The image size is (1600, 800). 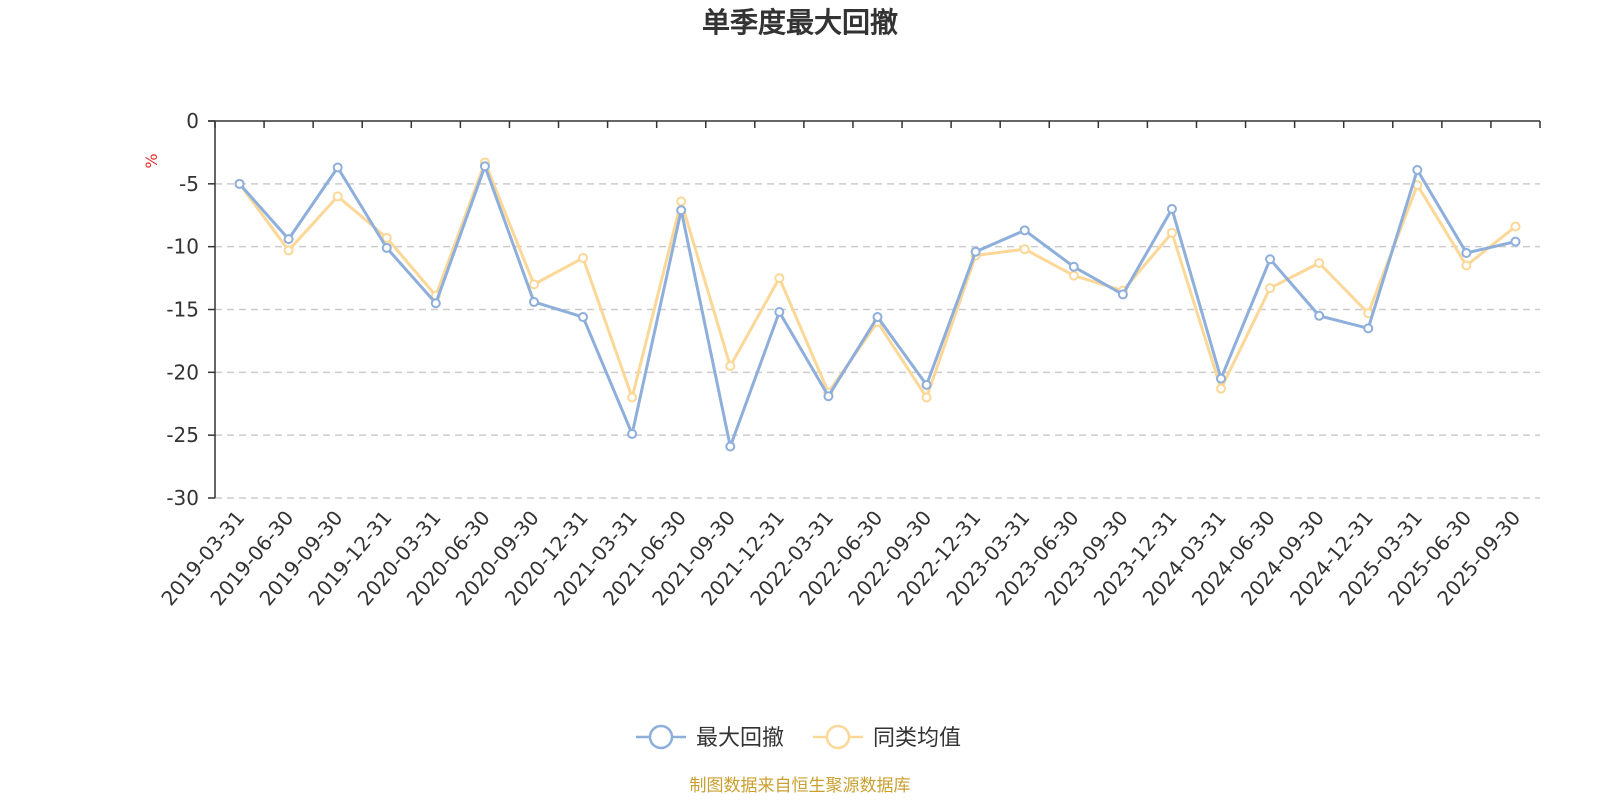 I want to click on y-tick-label: -5, so click(x=189, y=184).